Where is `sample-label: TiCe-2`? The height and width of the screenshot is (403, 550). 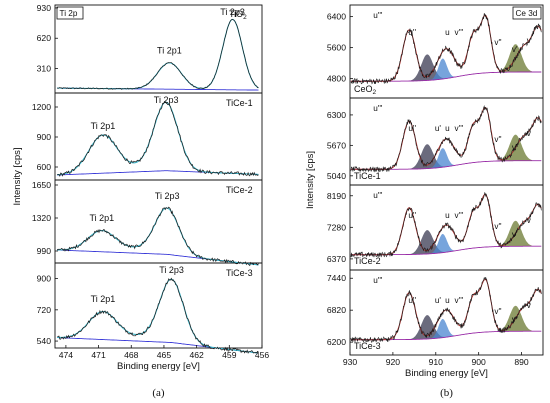 sample-label: TiCe-2 is located at coordinates (239, 190).